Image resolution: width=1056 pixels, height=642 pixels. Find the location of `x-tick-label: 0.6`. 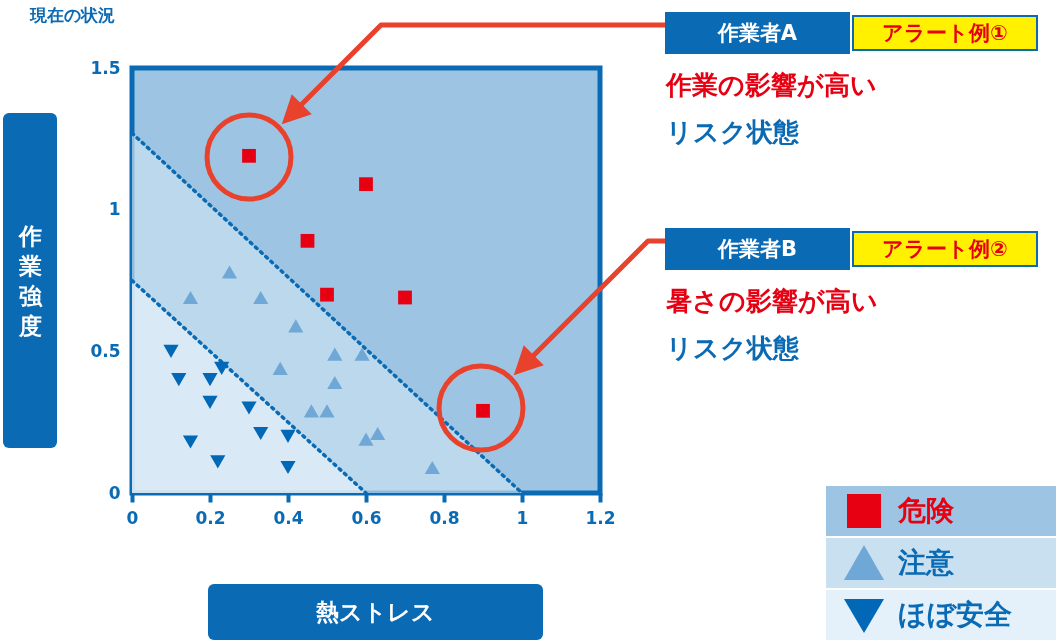

x-tick-label: 0.6 is located at coordinates (366, 517).